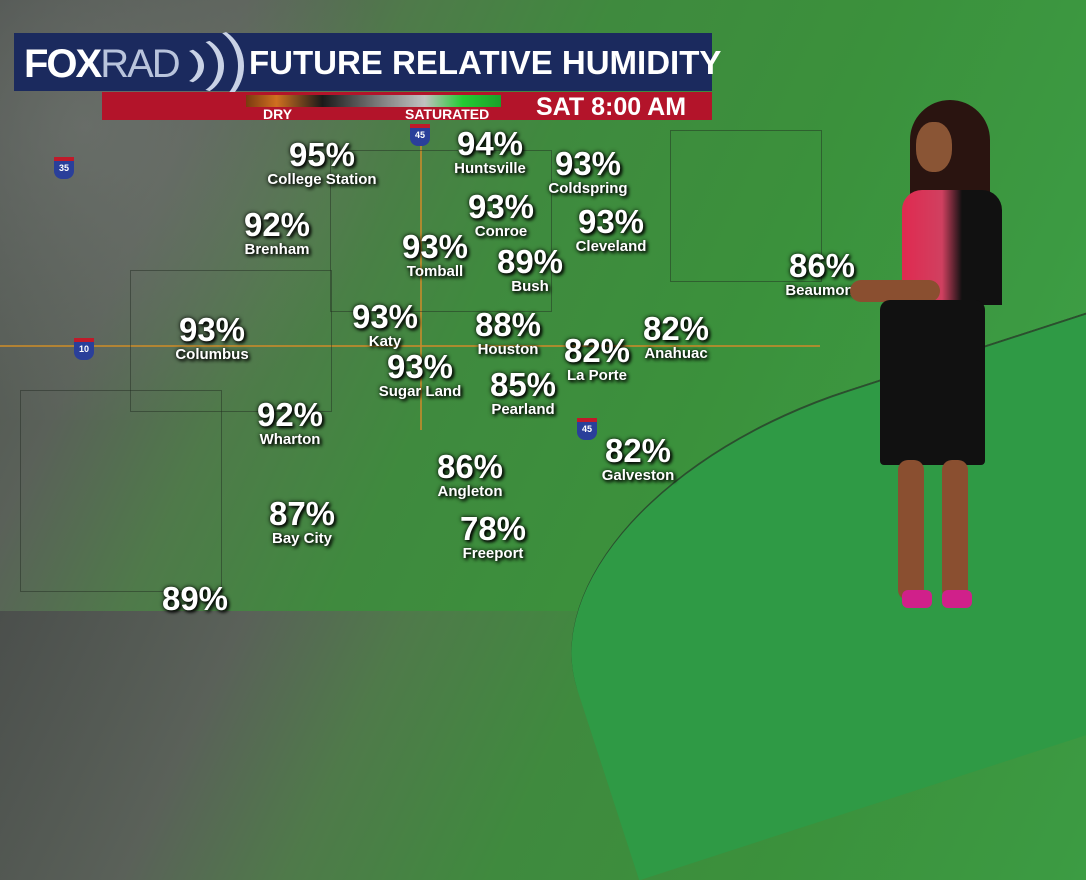 Image resolution: width=1086 pixels, height=880 pixels. What do you see at coordinates (447, 114) in the screenshot?
I see `scale-label-saturated: SATURATED` at bounding box center [447, 114].